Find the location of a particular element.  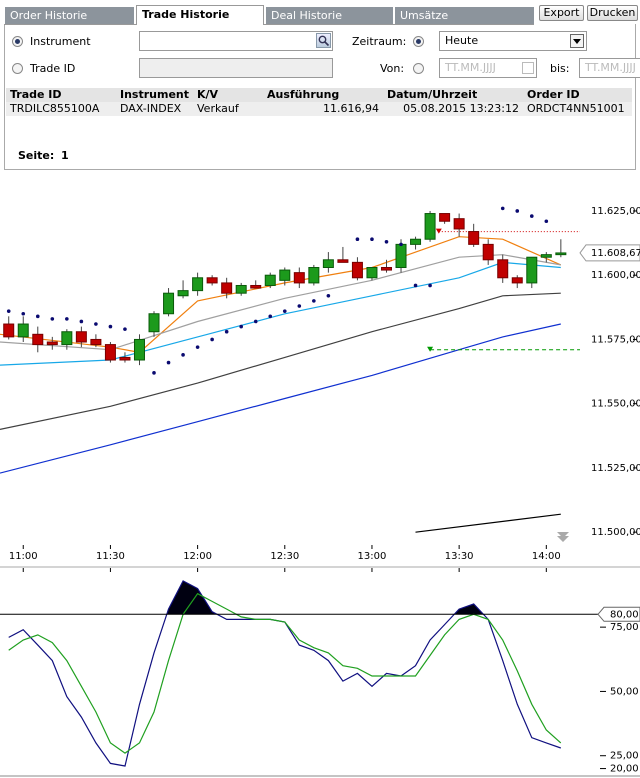

trade-id-input is located at coordinates (236, 68).